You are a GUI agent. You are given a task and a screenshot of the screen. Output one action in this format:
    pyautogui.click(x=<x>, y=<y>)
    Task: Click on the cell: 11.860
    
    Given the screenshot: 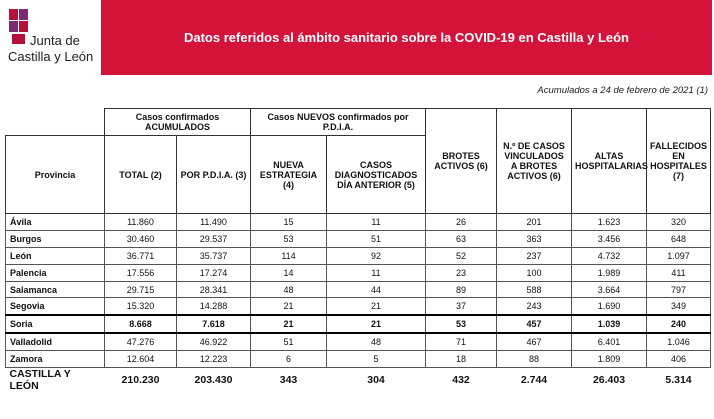 What is the action you would take?
    pyautogui.click(x=140, y=222)
    